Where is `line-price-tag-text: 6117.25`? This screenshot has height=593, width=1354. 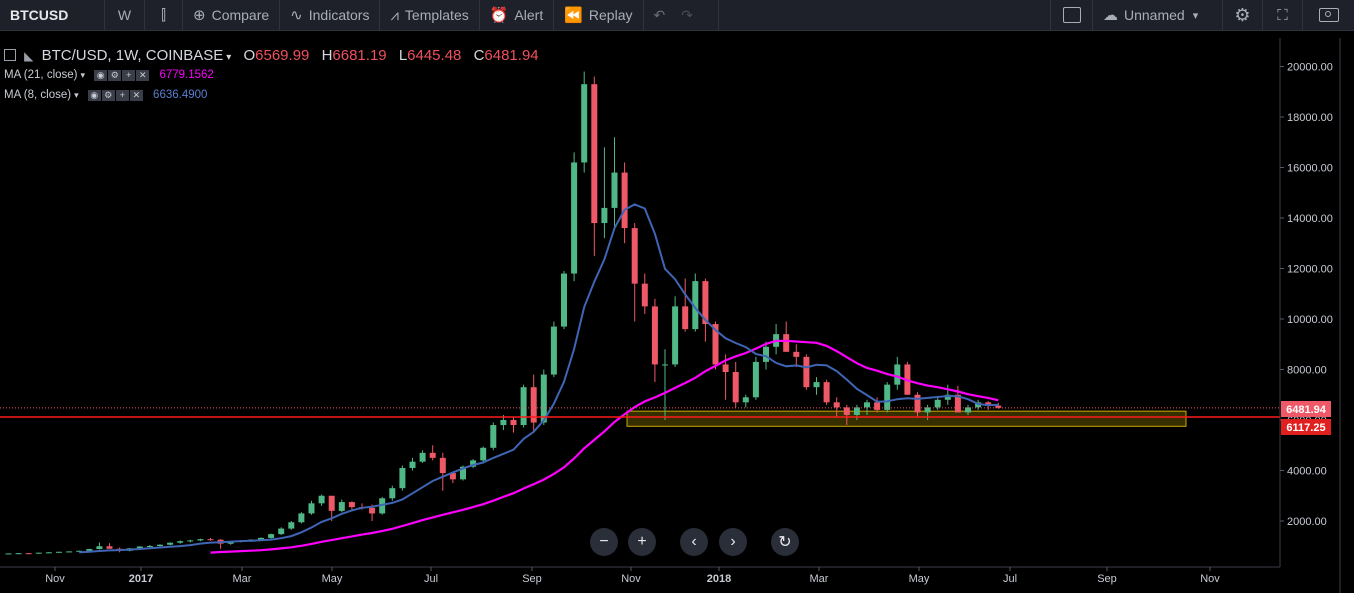
line-price-tag-text: 6117.25 is located at coordinates (1305, 428).